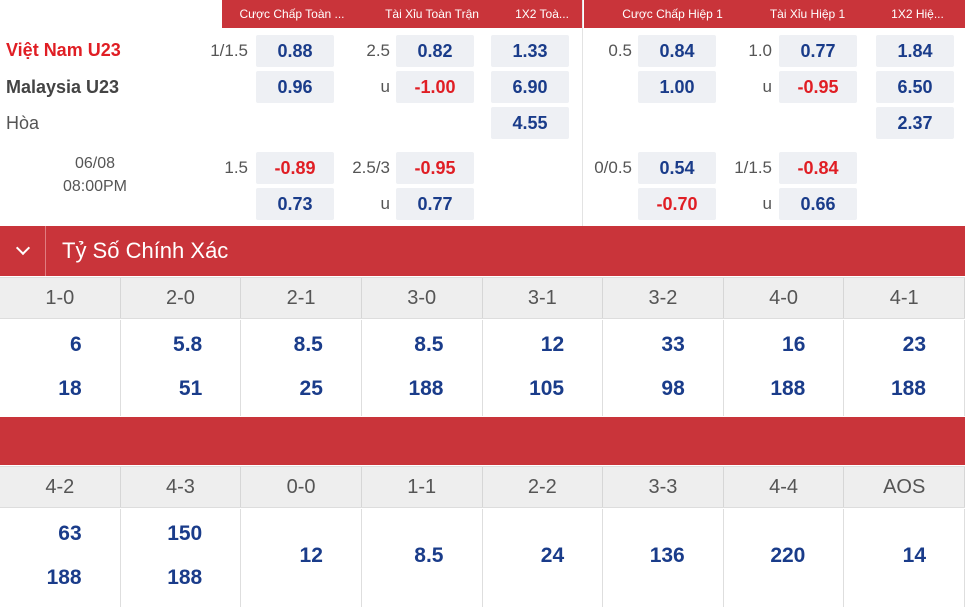 The width and height of the screenshot is (965, 607). What do you see at coordinates (784, 368) in the screenshot?
I see `score-odds-cell: 16 188` at bounding box center [784, 368].